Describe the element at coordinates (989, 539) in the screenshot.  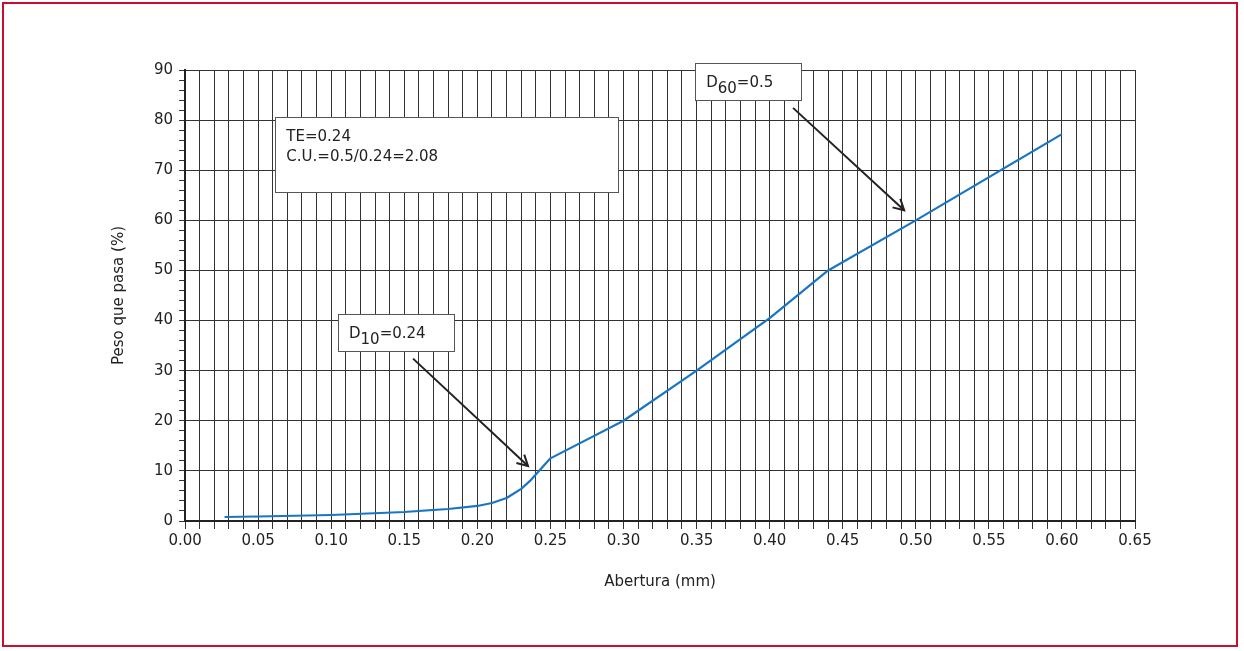
I see `x-tick-label: 0.55` at that location.